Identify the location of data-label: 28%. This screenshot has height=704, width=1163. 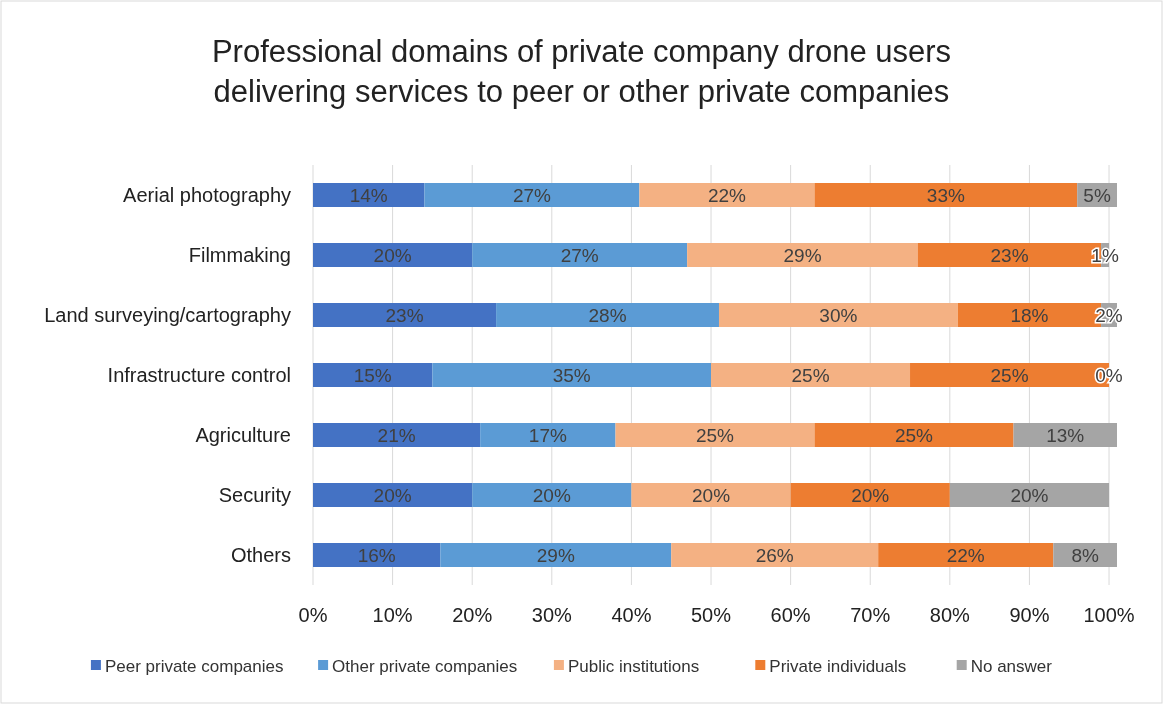
(607, 315).